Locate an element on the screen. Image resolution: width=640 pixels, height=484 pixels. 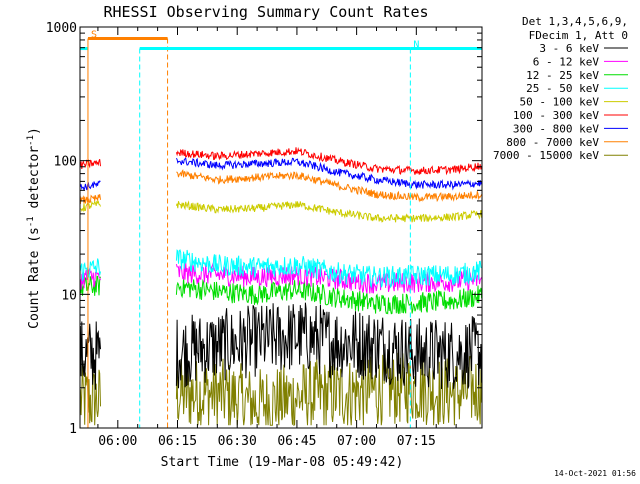
y-tick-label-4: 1000 is located at coordinates (61, 28).